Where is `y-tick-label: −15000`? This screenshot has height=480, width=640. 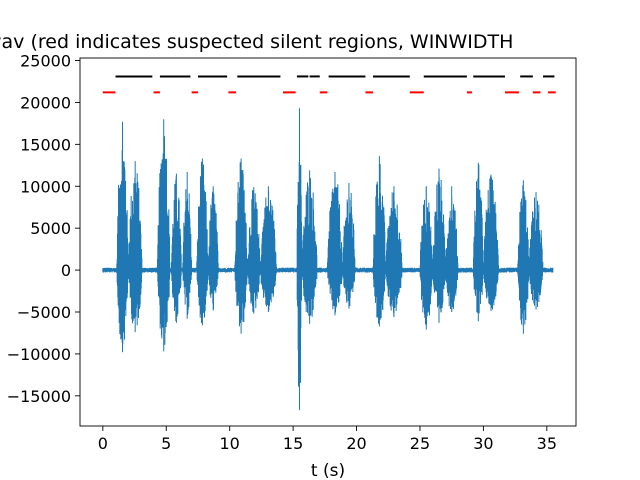
y-tick-label: −15000 is located at coordinates (39, 396).